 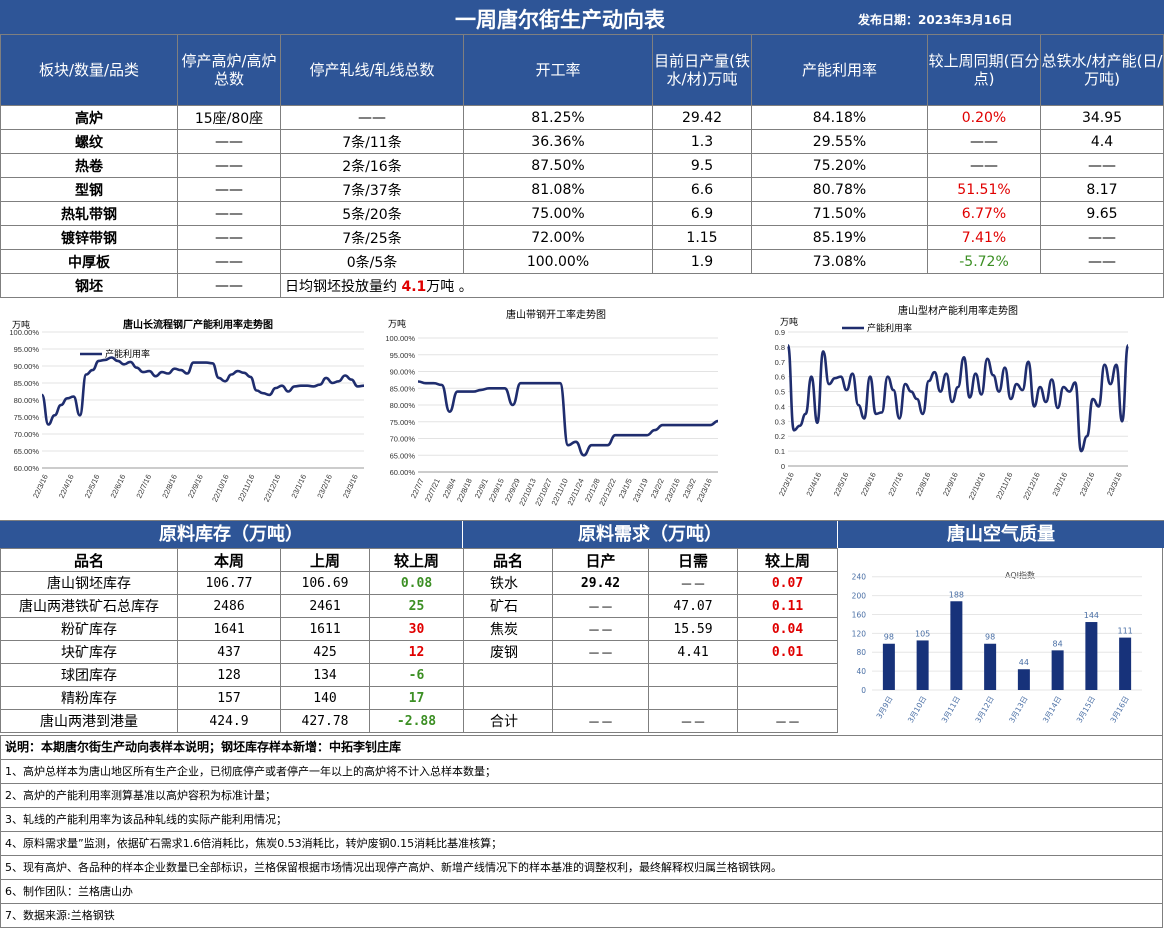 What do you see at coordinates (89, 560) in the screenshot?
I see `stock-header-name: 品名` at bounding box center [89, 560].